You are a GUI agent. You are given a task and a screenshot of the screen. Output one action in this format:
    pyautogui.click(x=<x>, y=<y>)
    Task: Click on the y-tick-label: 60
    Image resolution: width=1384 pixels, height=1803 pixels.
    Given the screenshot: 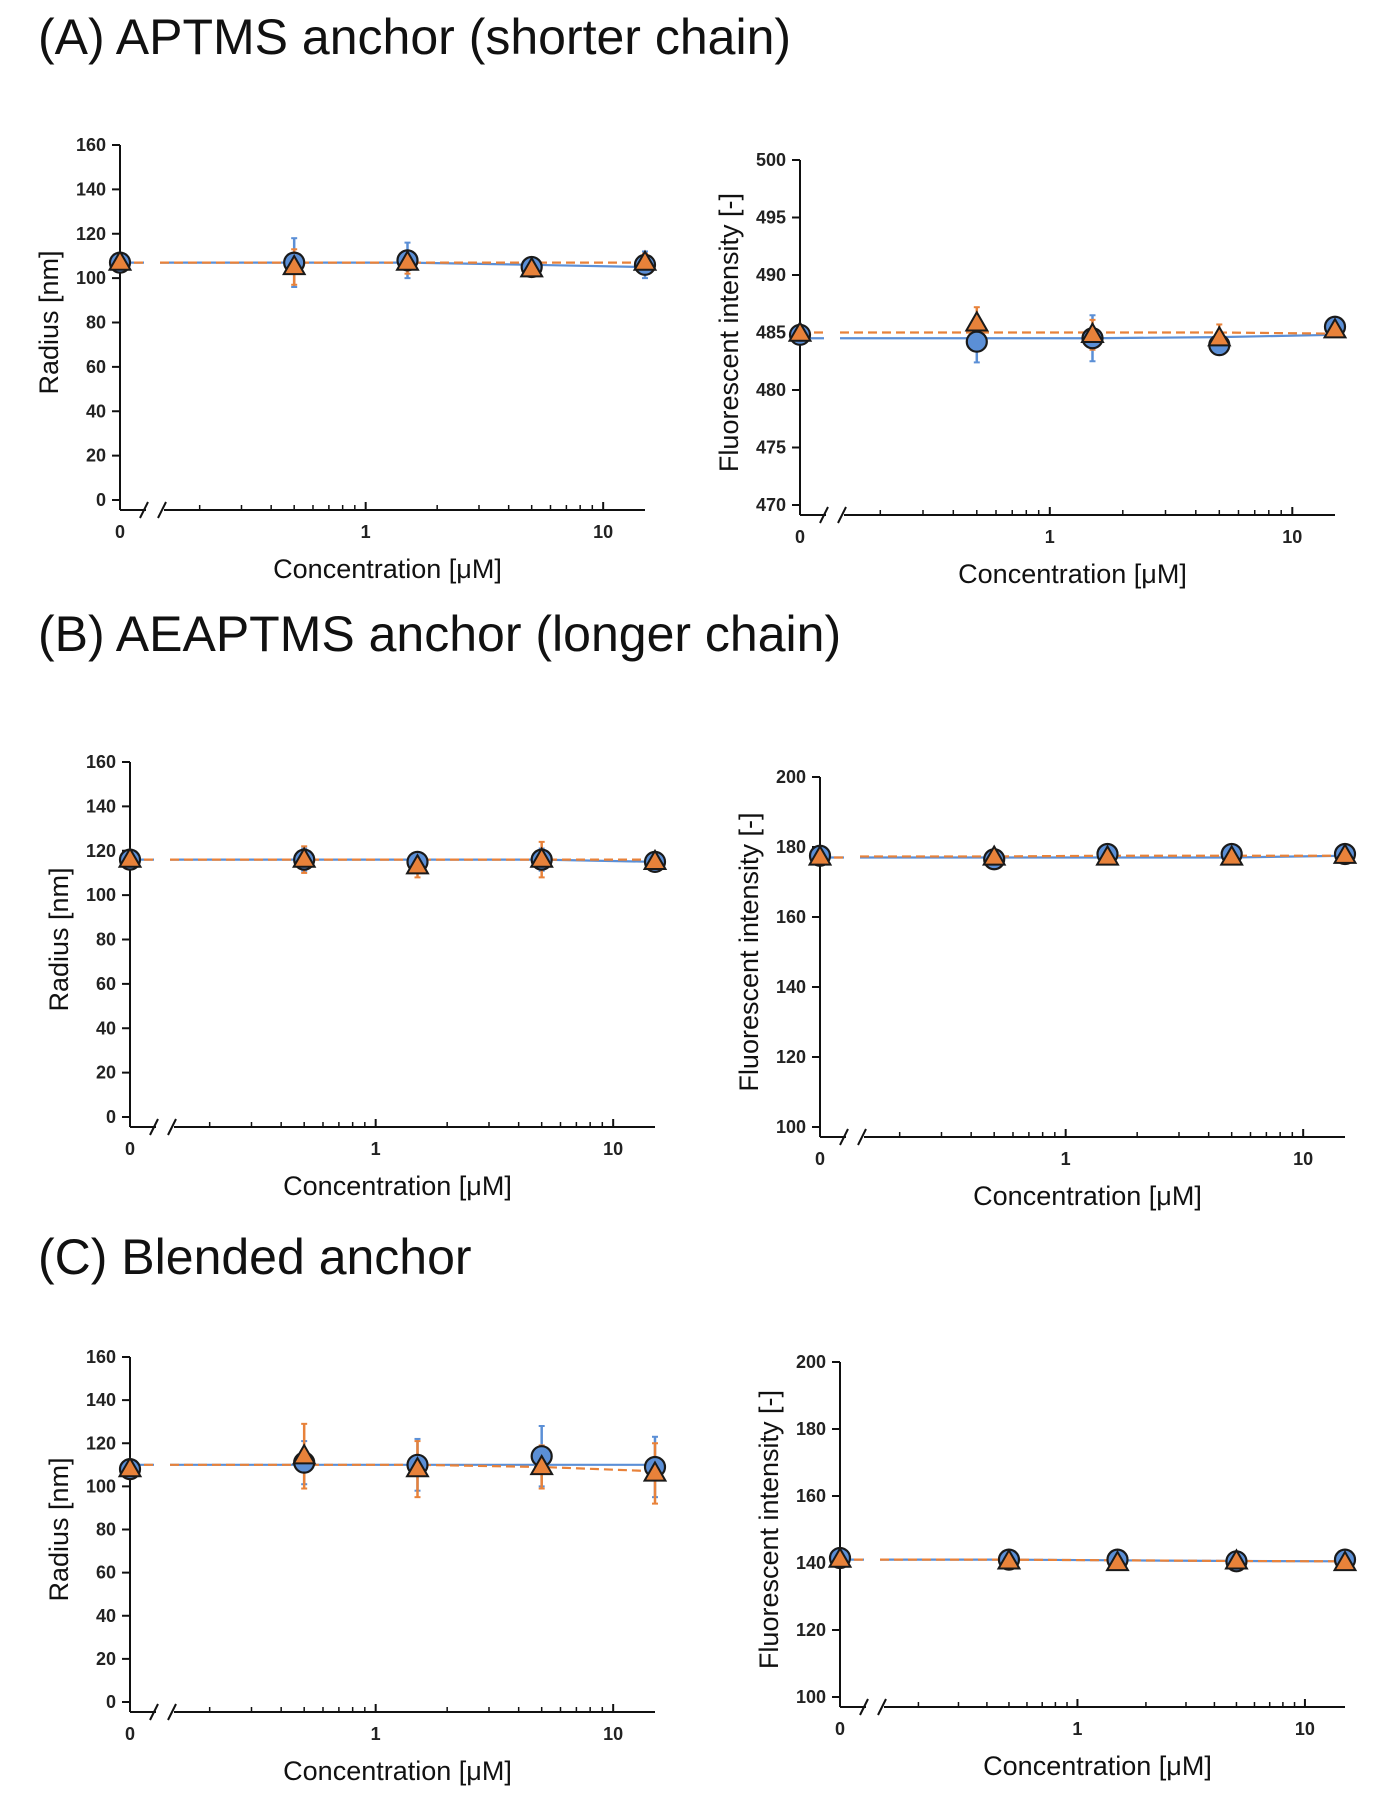 What is the action you would take?
    pyautogui.click(x=96, y=367)
    